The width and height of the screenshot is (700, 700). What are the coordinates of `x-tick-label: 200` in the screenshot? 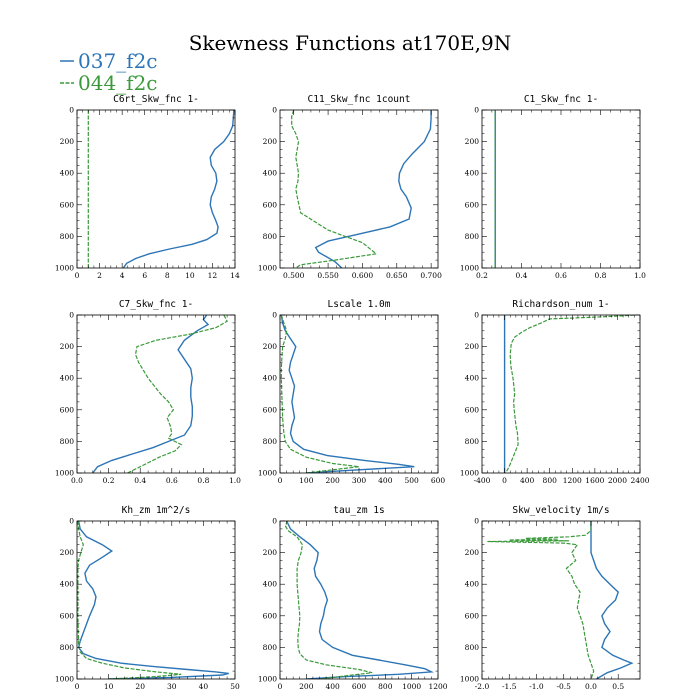 It's located at (333, 480).